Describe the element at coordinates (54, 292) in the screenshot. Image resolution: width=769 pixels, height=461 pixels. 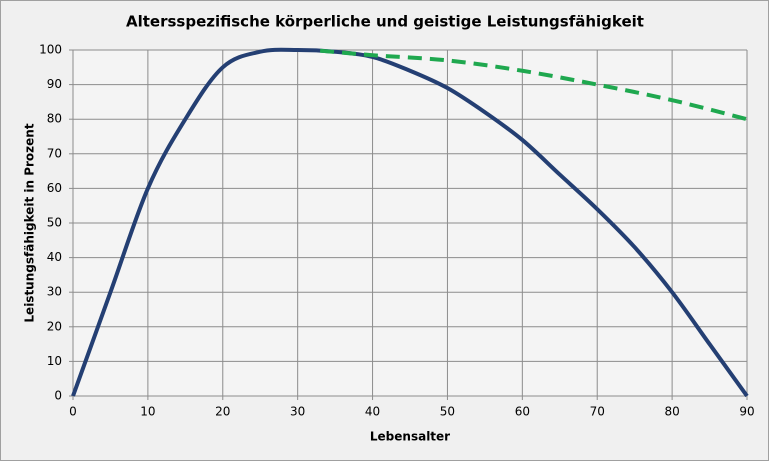
I see `y-tick-label: 30` at that location.